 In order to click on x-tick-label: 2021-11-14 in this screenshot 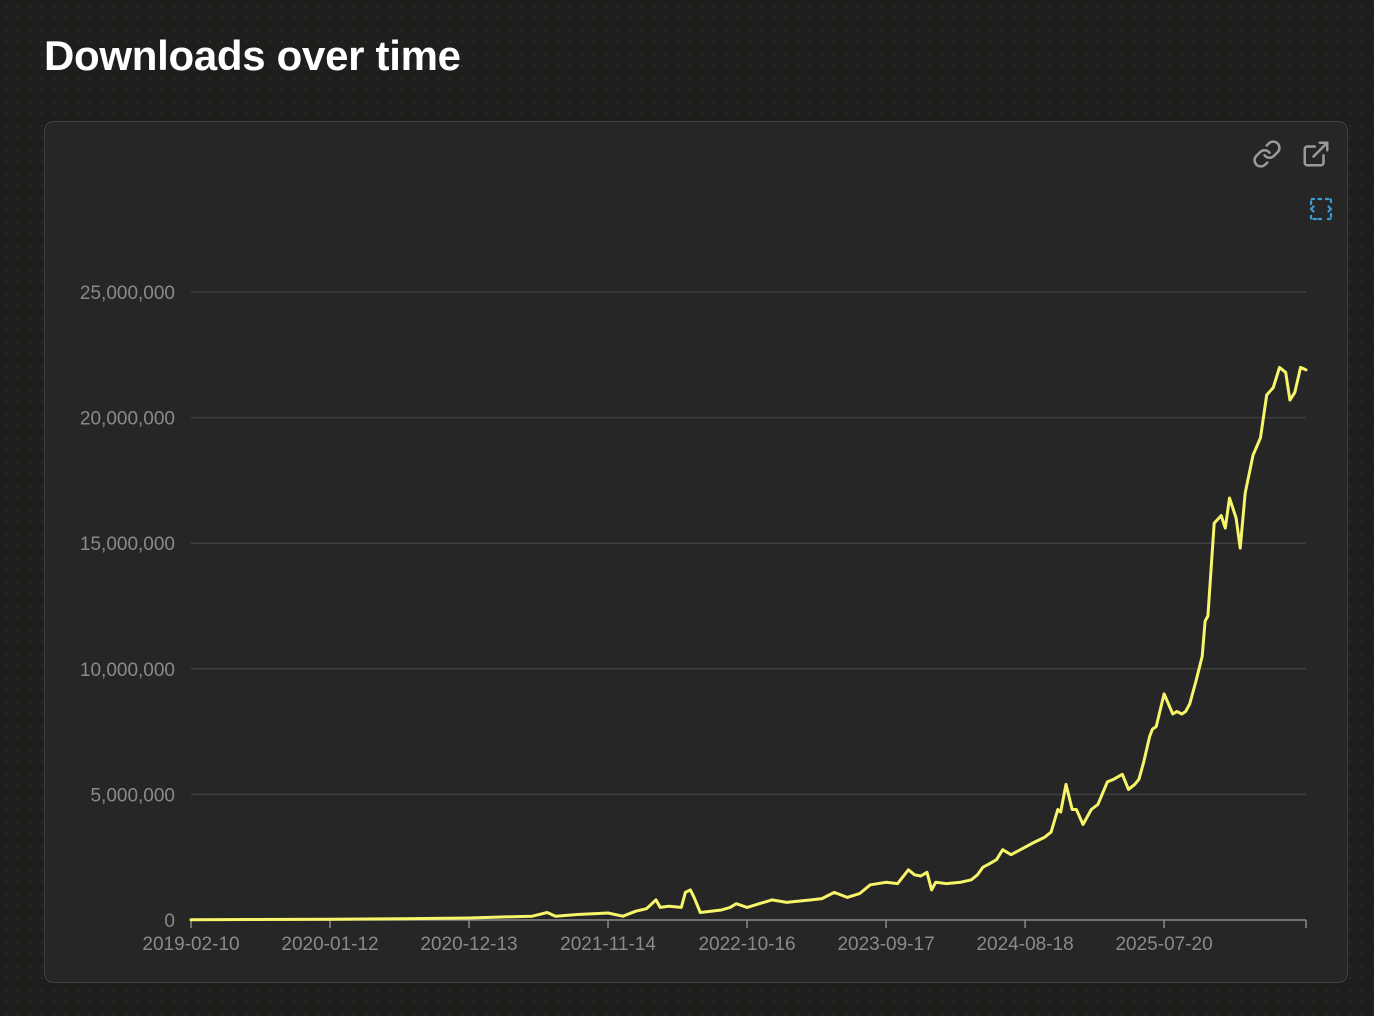, I will do `click(608, 944)`.